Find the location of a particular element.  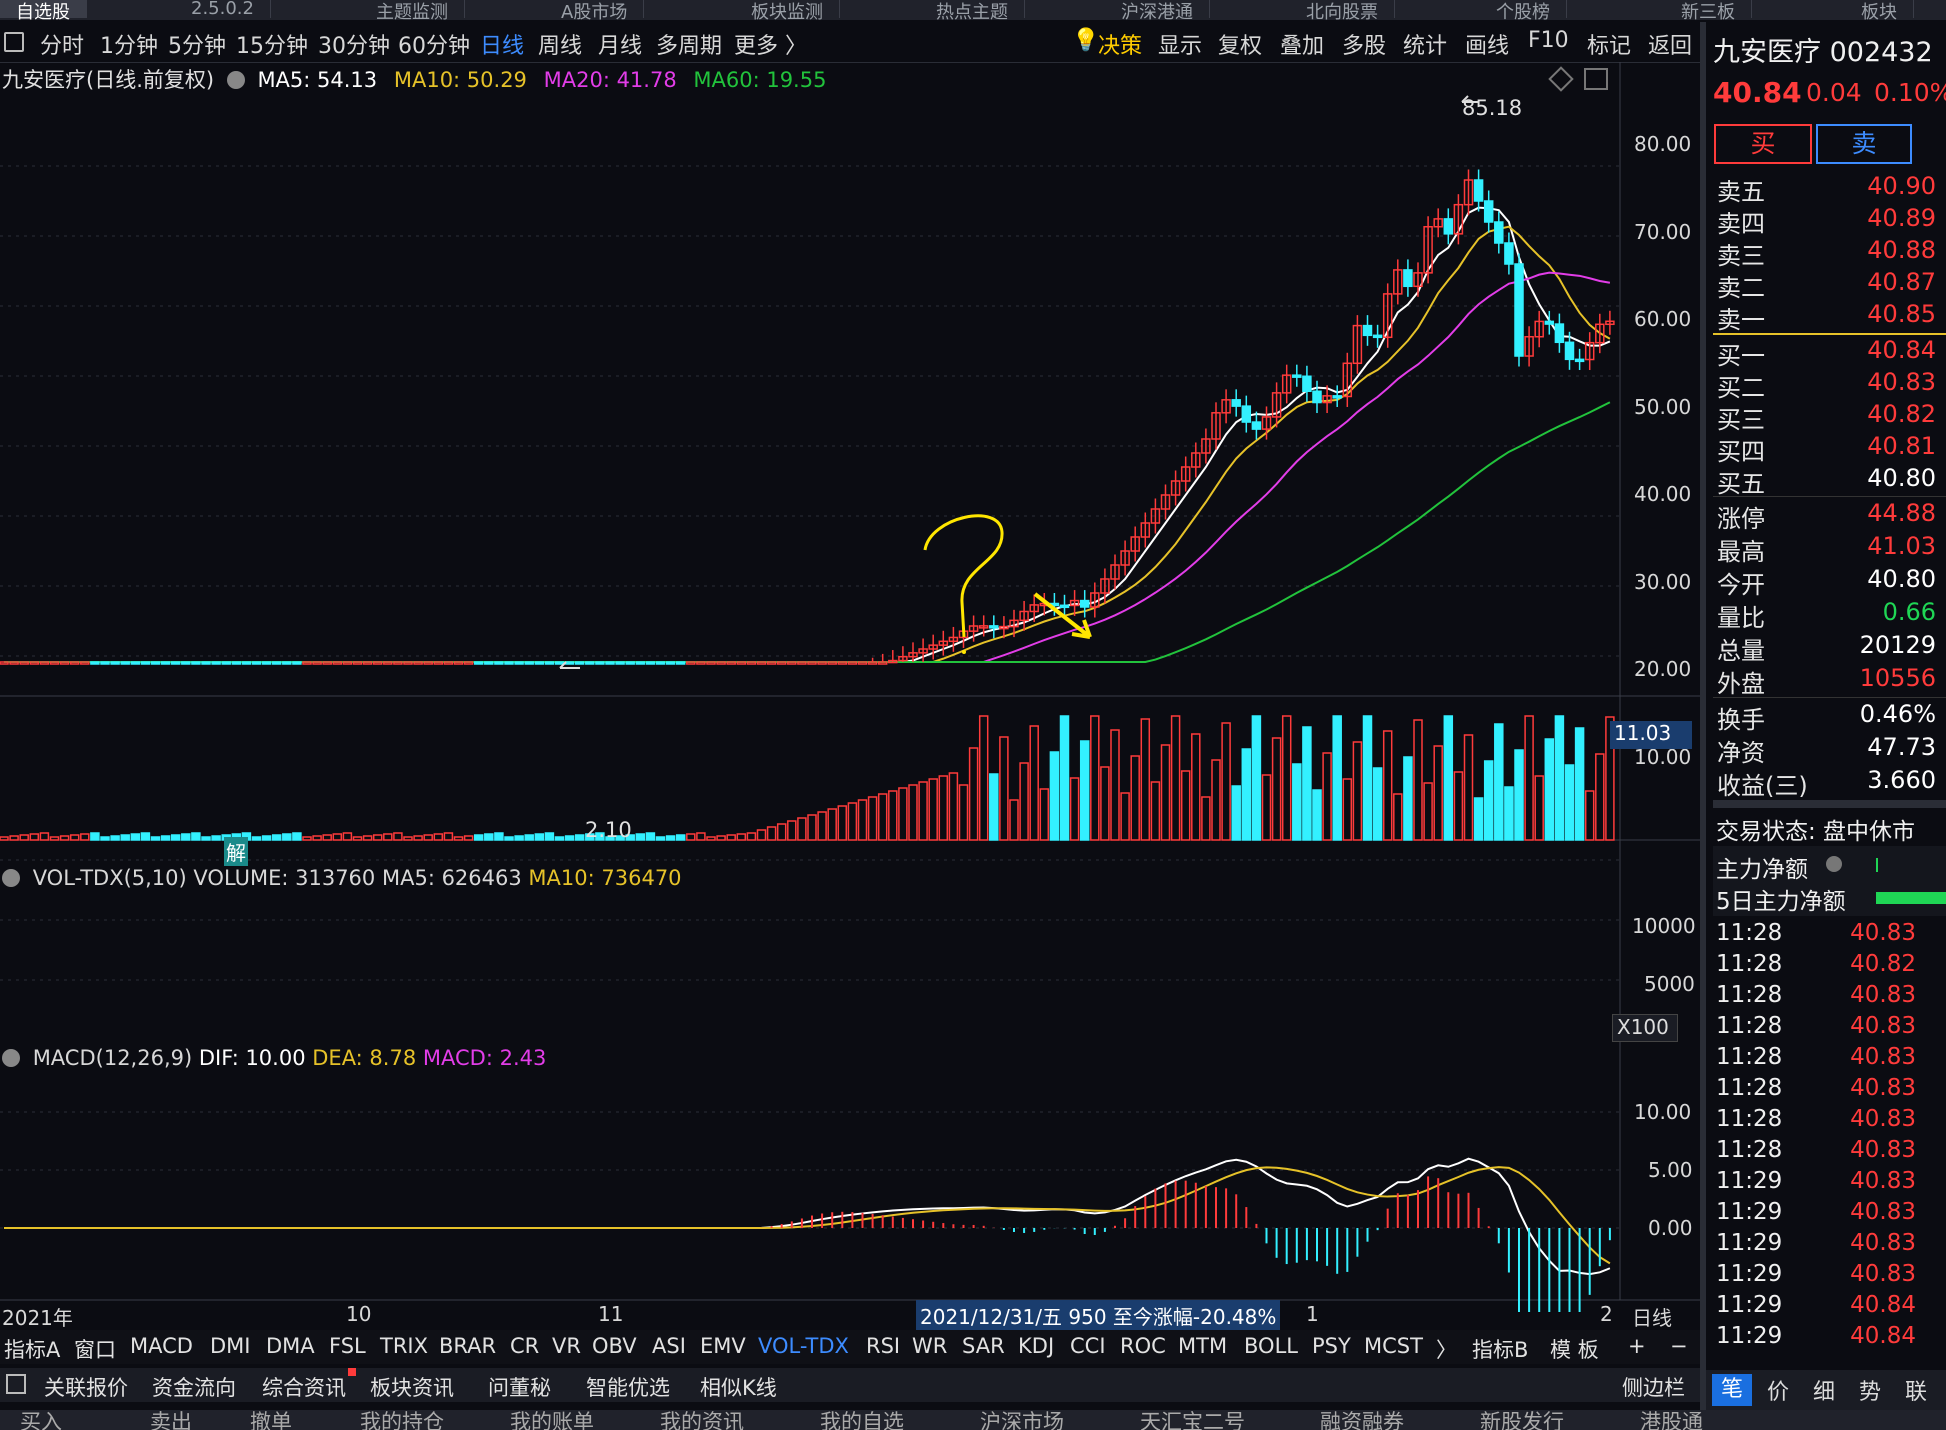

ind-sar: SAR is located at coordinates (983, 1346).